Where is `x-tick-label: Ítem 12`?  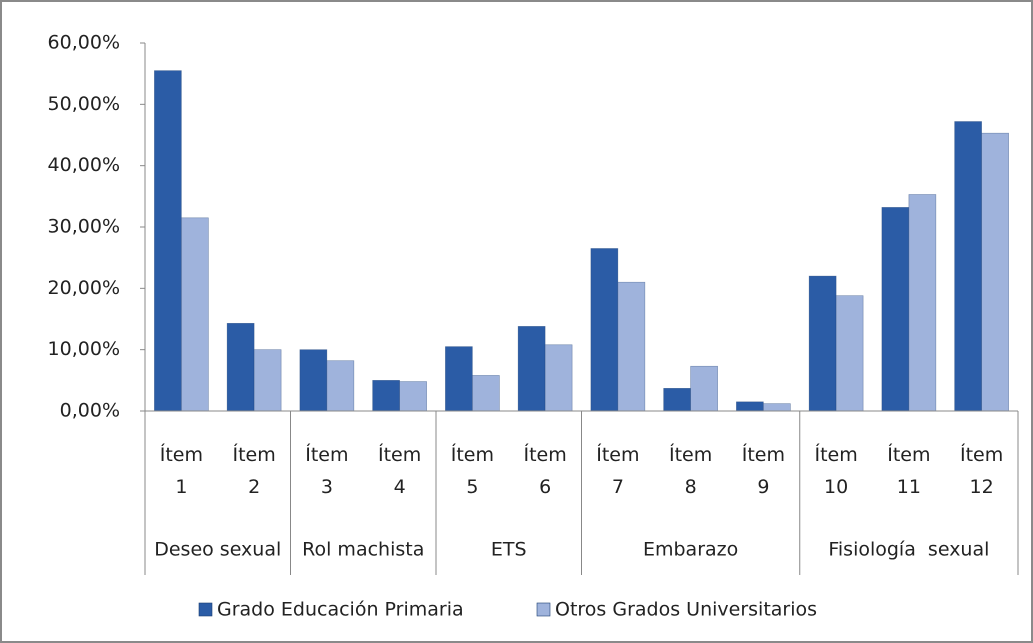 x-tick-label: Ítem 12 is located at coordinates (981, 470).